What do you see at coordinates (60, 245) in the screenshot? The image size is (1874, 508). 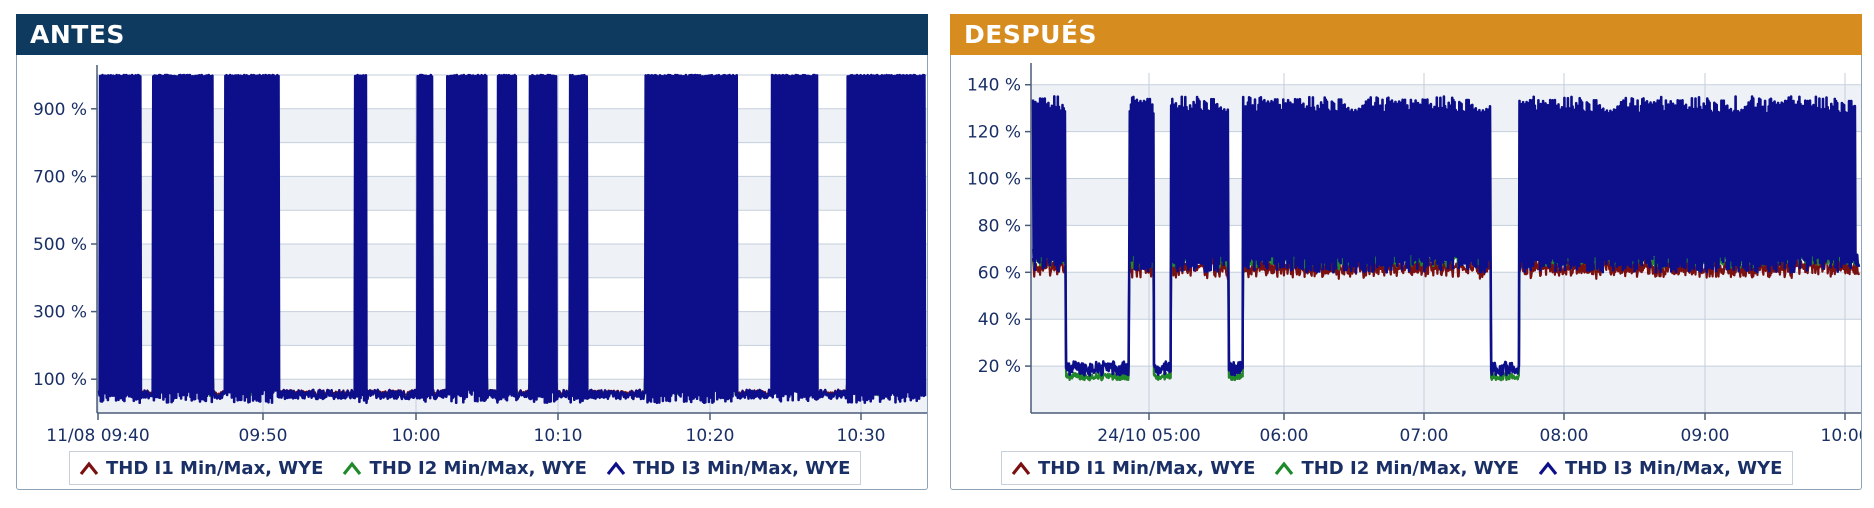 I see `y-tick-label: 500 %` at bounding box center [60, 245].